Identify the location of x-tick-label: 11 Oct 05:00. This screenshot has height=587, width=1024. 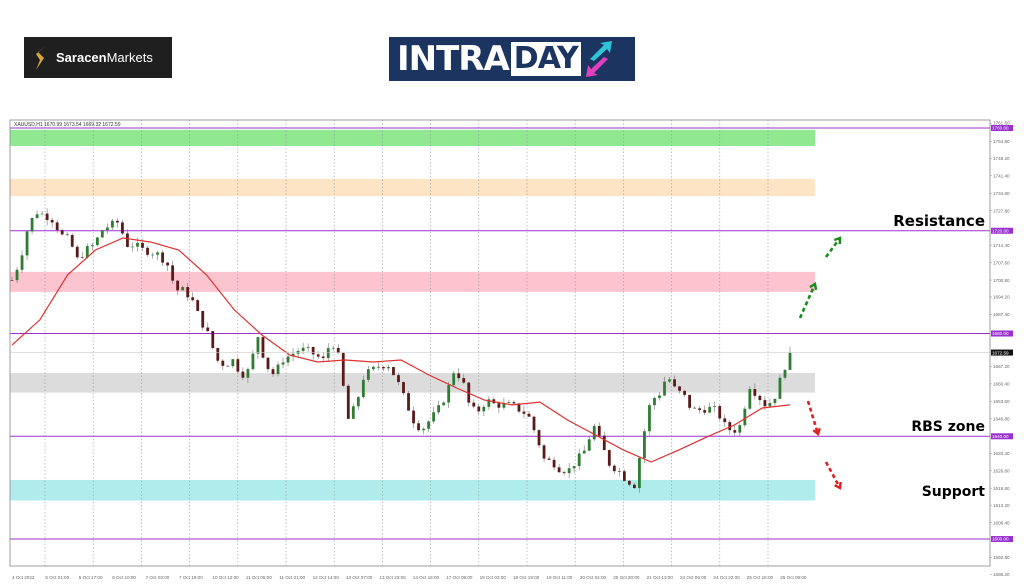
(259, 577).